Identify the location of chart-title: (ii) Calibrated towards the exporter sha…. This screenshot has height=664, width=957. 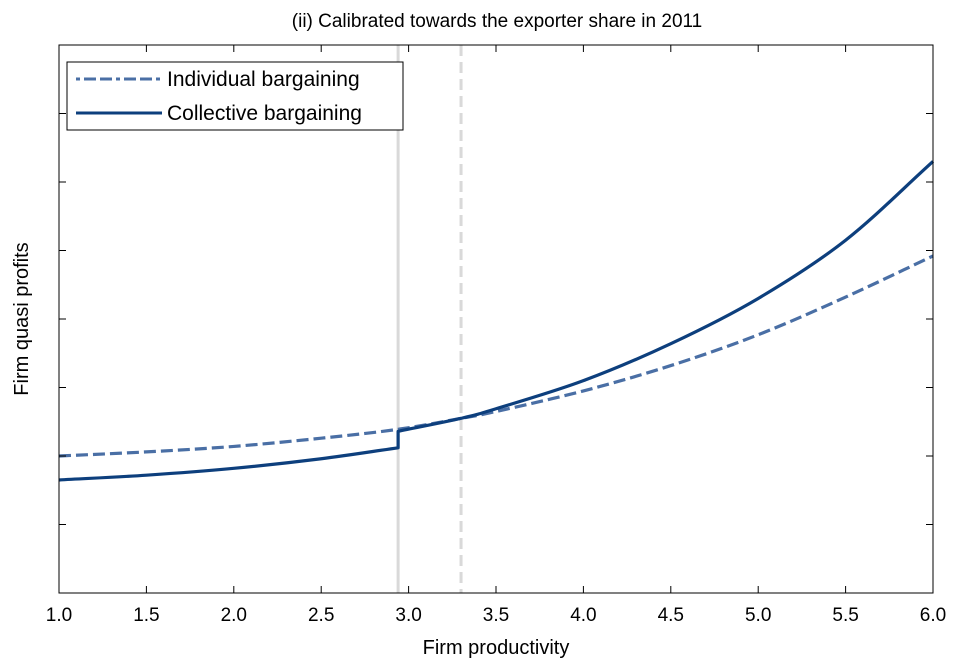
(497, 21).